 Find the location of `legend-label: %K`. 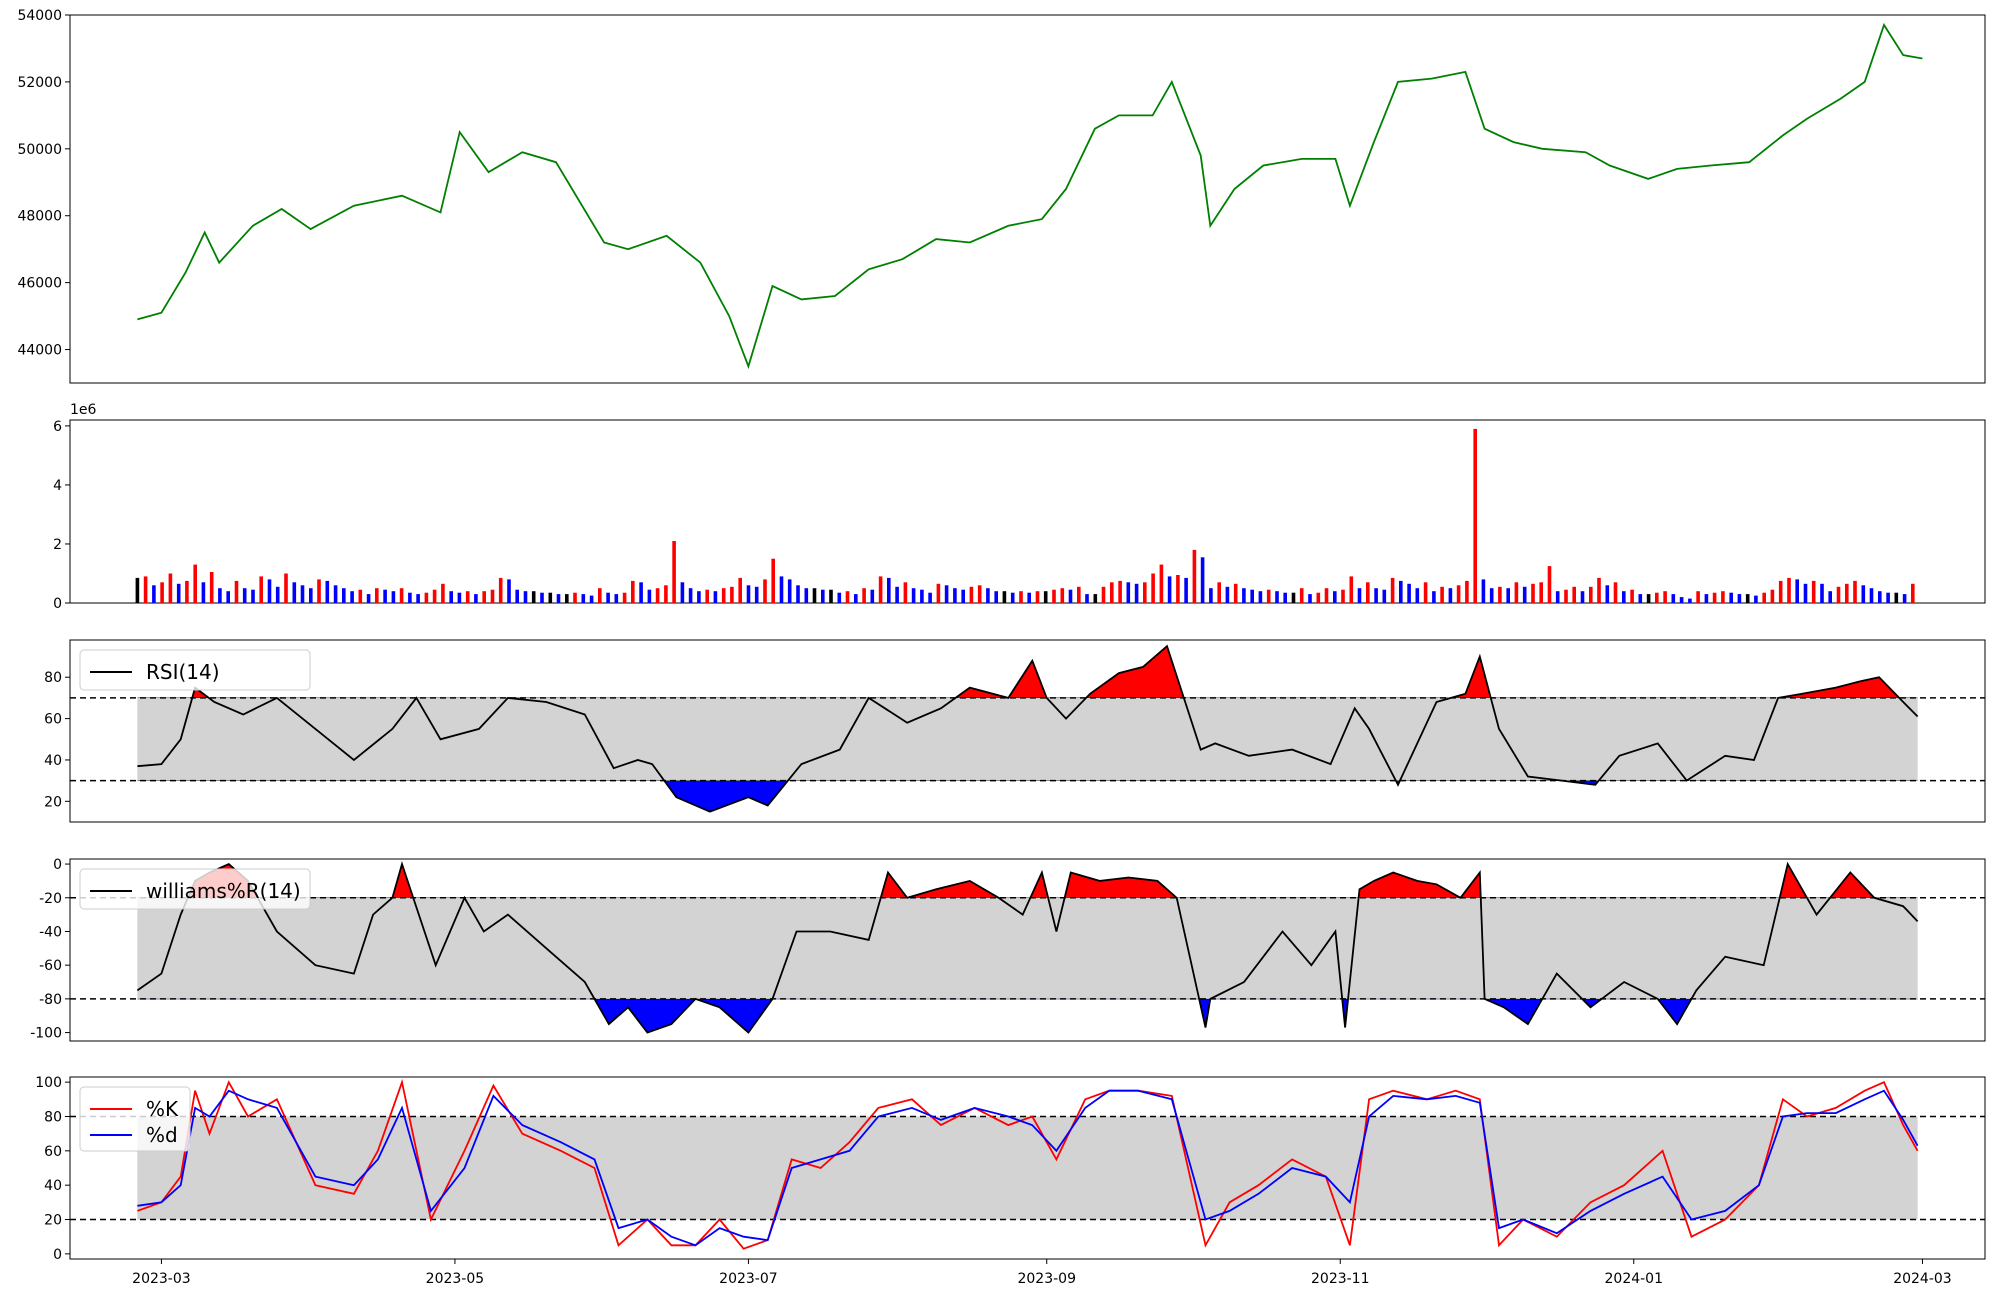

legend-label: %K is located at coordinates (162, 1109).